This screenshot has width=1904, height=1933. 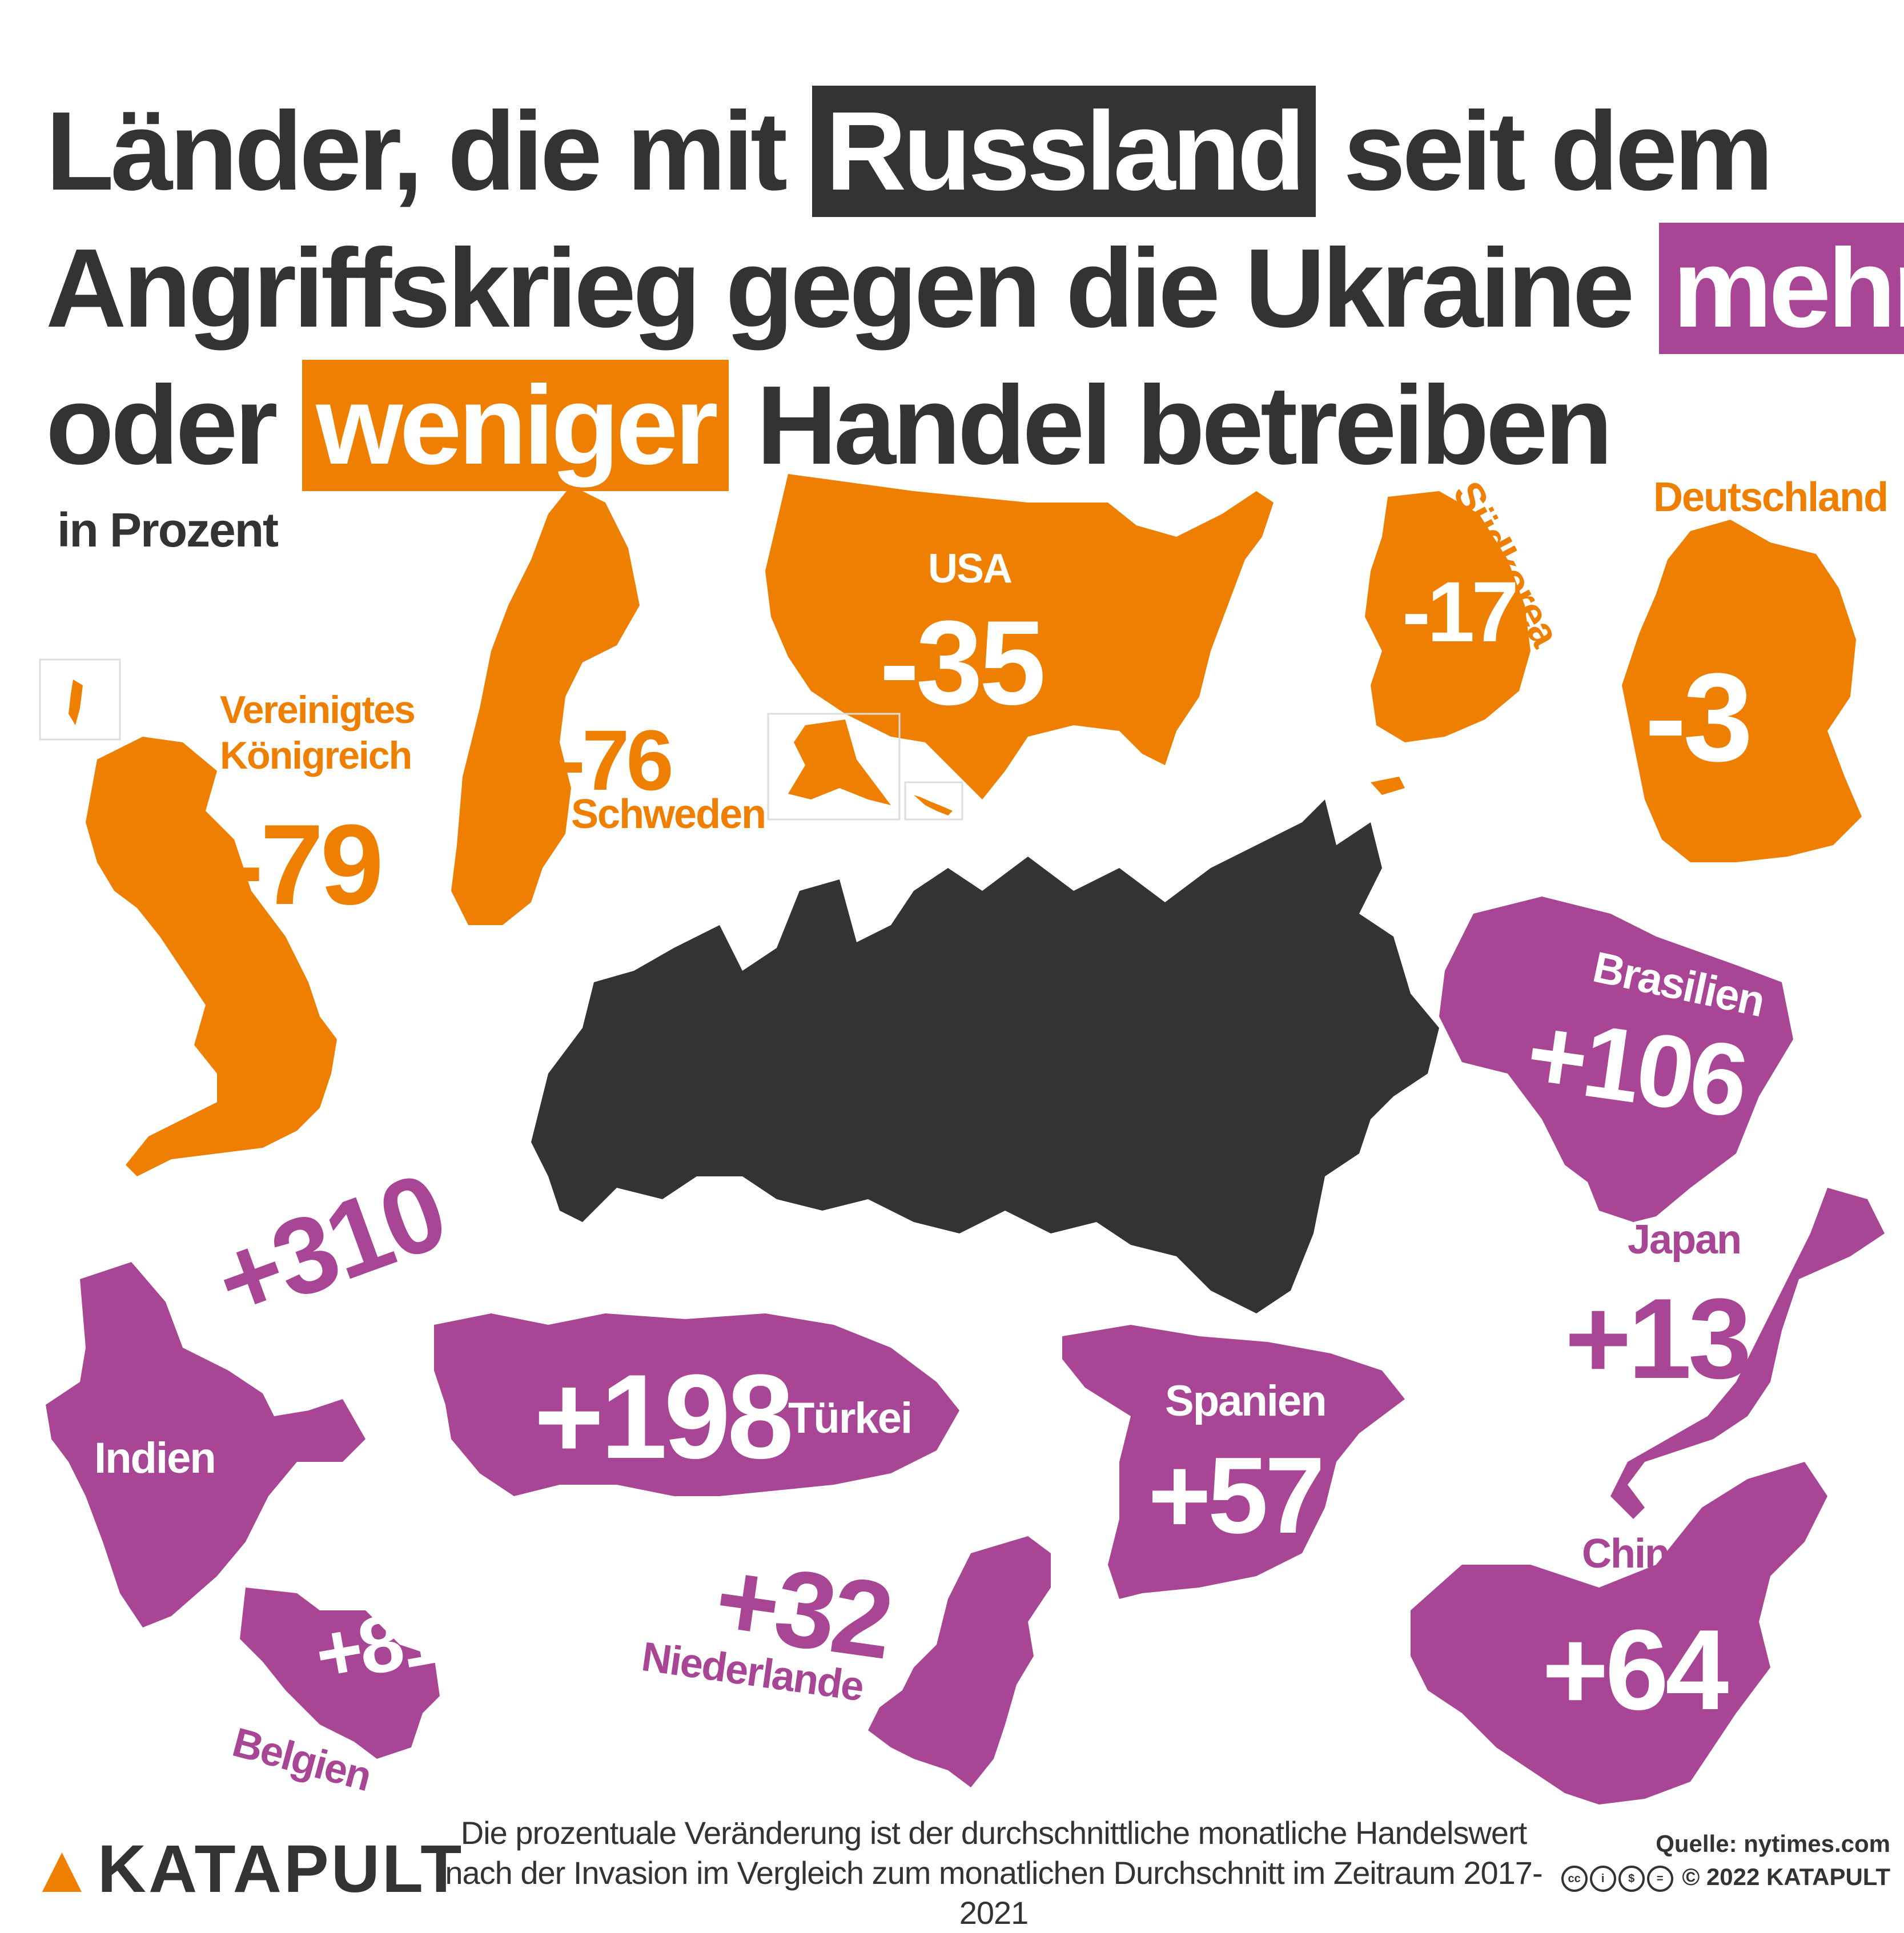 I want to click on value-spain: +57, so click(x=1236, y=1496).